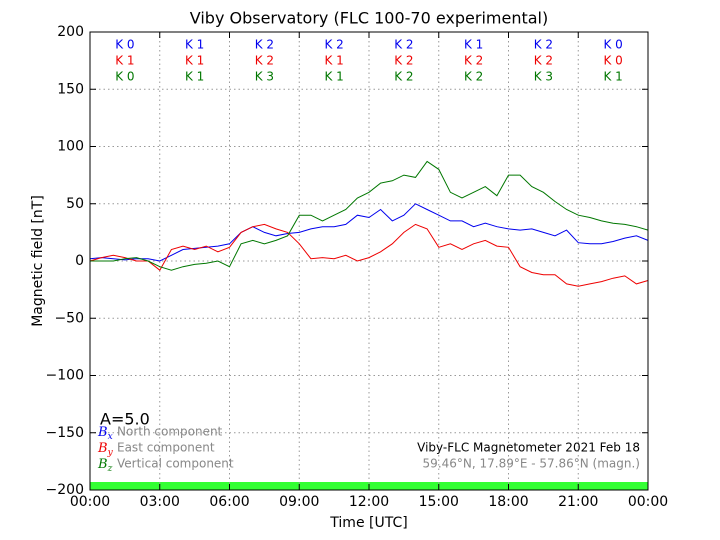 This screenshot has height=540, width=720. What do you see at coordinates (70, 89) in the screenshot?
I see `y-tick-label: 150` at bounding box center [70, 89].